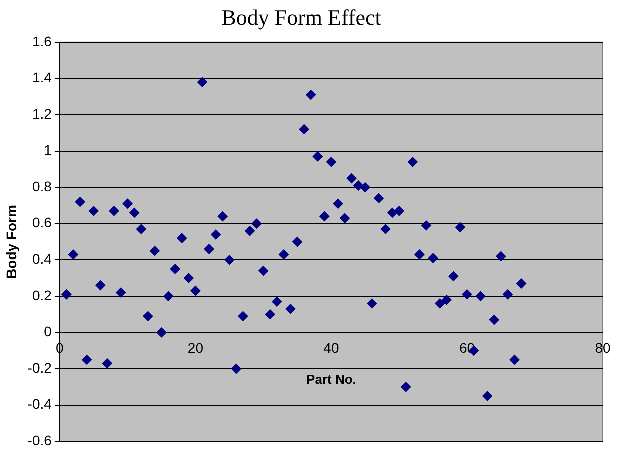  What do you see at coordinates (42, 222) in the screenshot?
I see `y-tick-label: 0.6` at bounding box center [42, 222].